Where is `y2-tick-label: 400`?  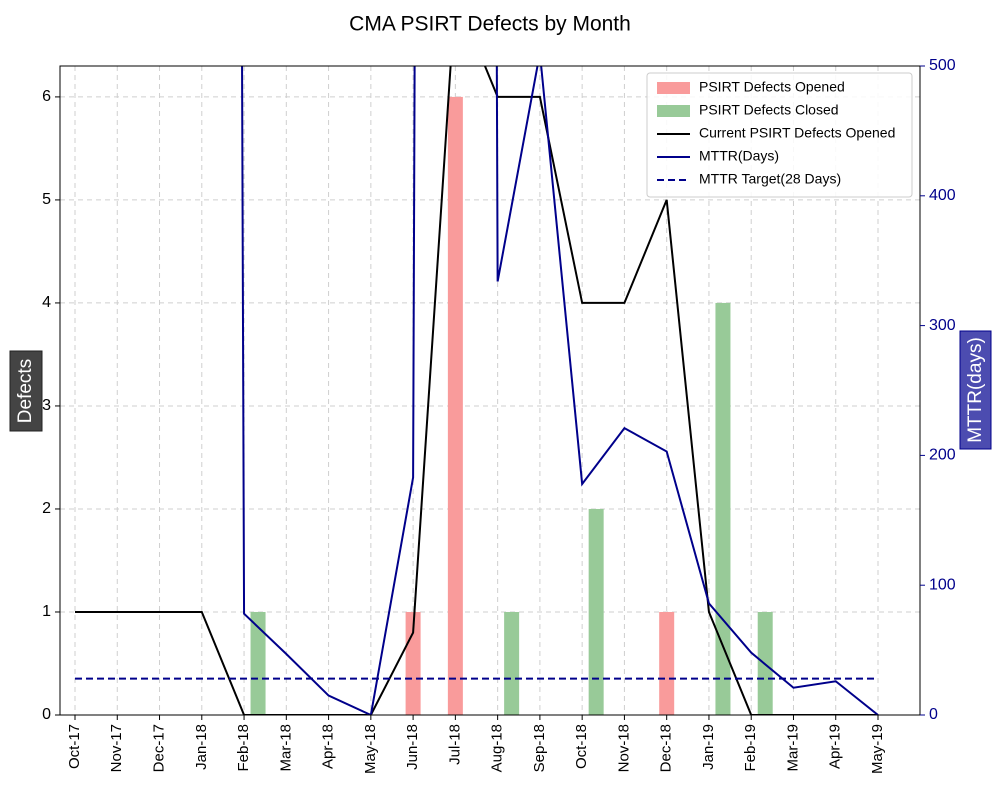
y2-tick-label: 400 is located at coordinates (942, 195).